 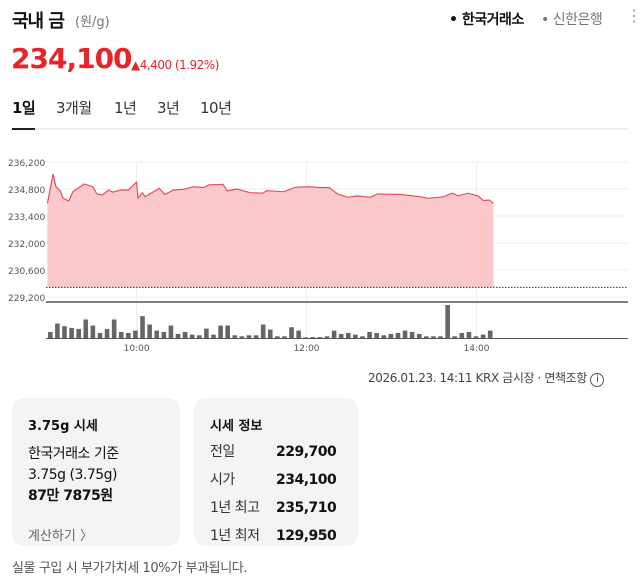 I want to click on tab-10y: 10년, so click(x=216, y=108).